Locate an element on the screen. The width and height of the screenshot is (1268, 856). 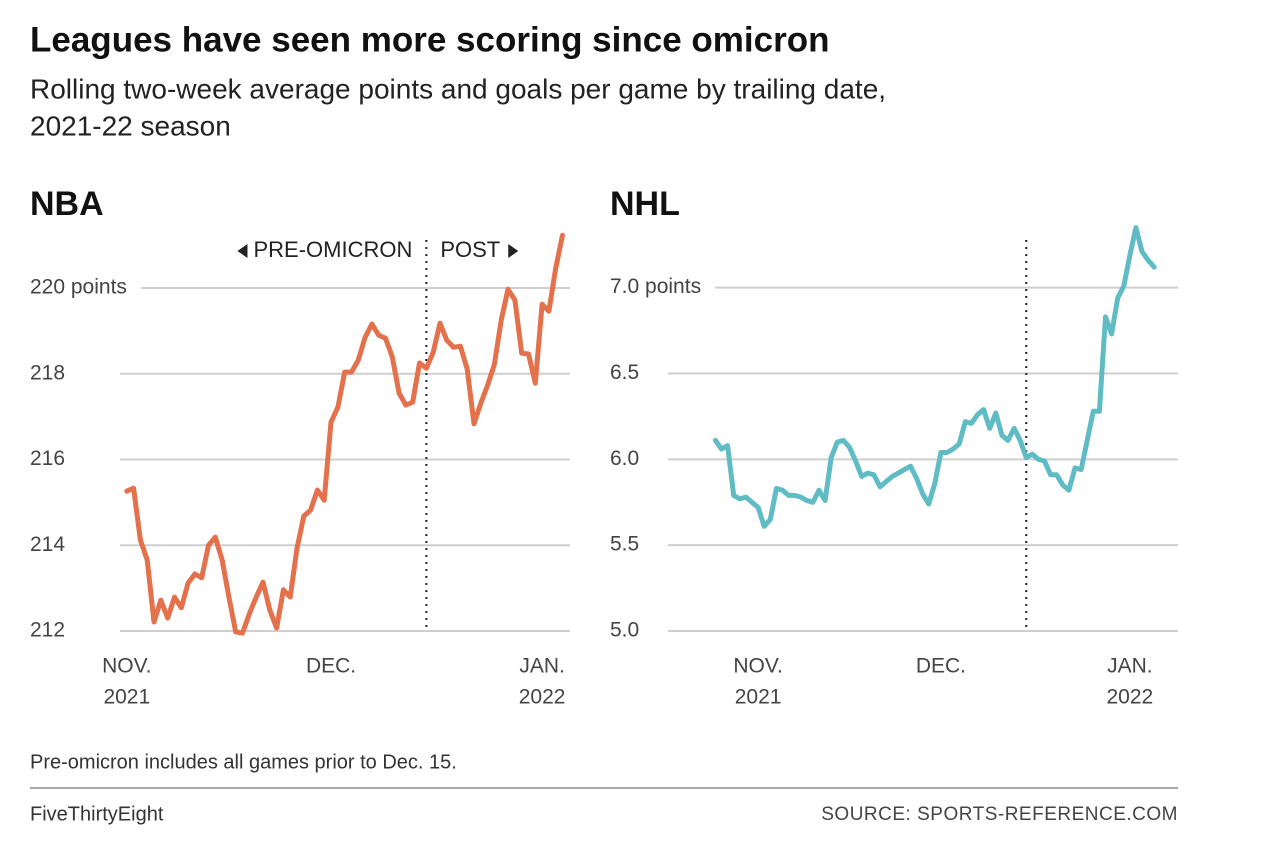
y-tick-label: 6.5 is located at coordinates (624, 372).